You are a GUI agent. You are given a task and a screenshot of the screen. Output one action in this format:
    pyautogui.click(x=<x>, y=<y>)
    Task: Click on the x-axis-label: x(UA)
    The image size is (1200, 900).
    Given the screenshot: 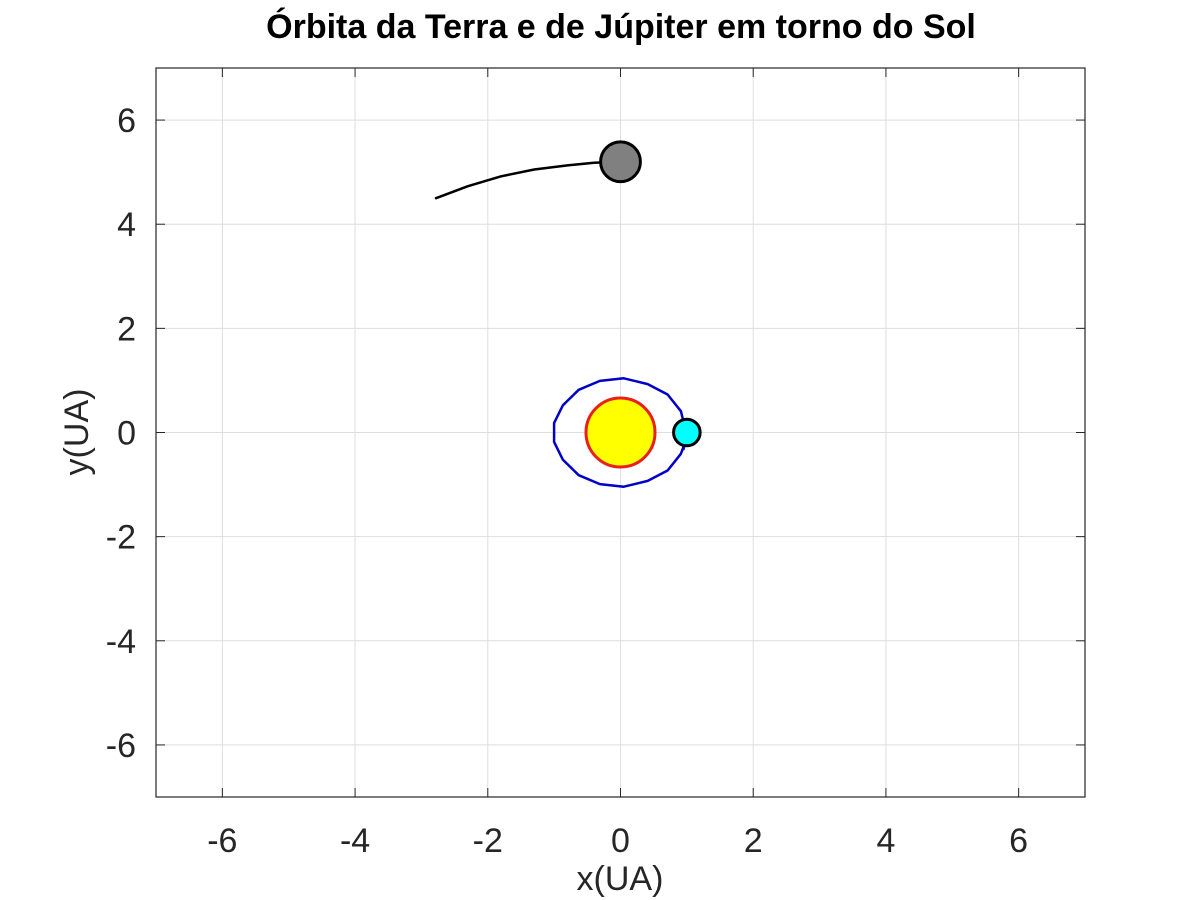 What is the action you would take?
    pyautogui.click(x=620, y=879)
    